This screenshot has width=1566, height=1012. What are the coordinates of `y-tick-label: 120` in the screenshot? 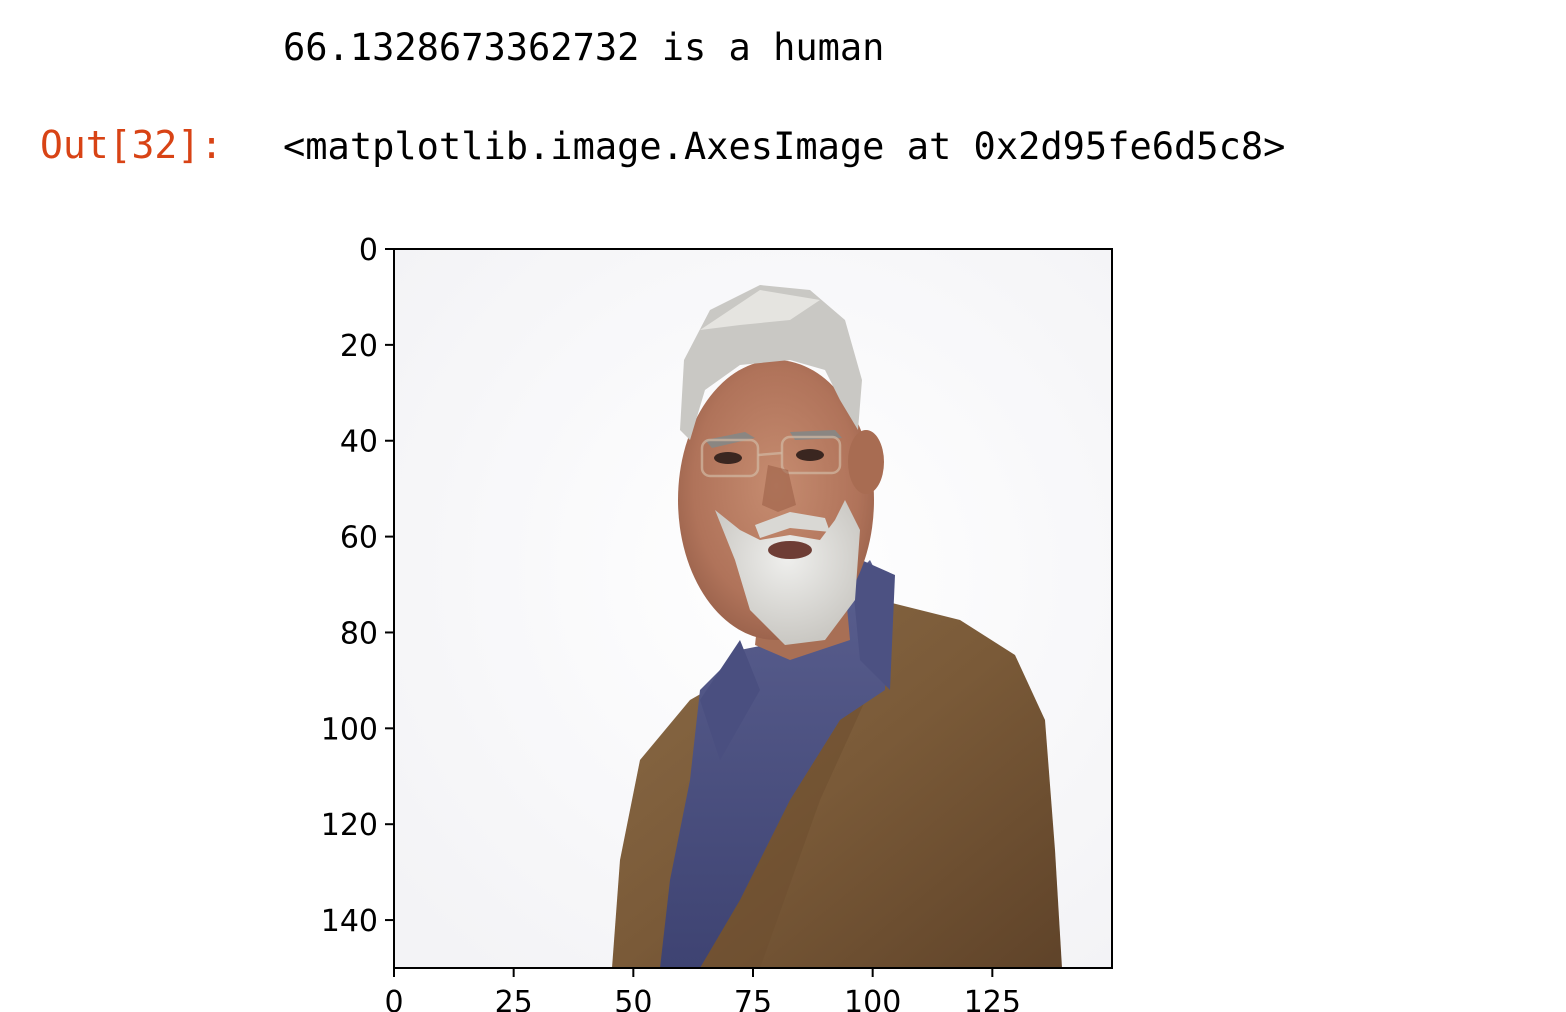 It's located at (349, 825).